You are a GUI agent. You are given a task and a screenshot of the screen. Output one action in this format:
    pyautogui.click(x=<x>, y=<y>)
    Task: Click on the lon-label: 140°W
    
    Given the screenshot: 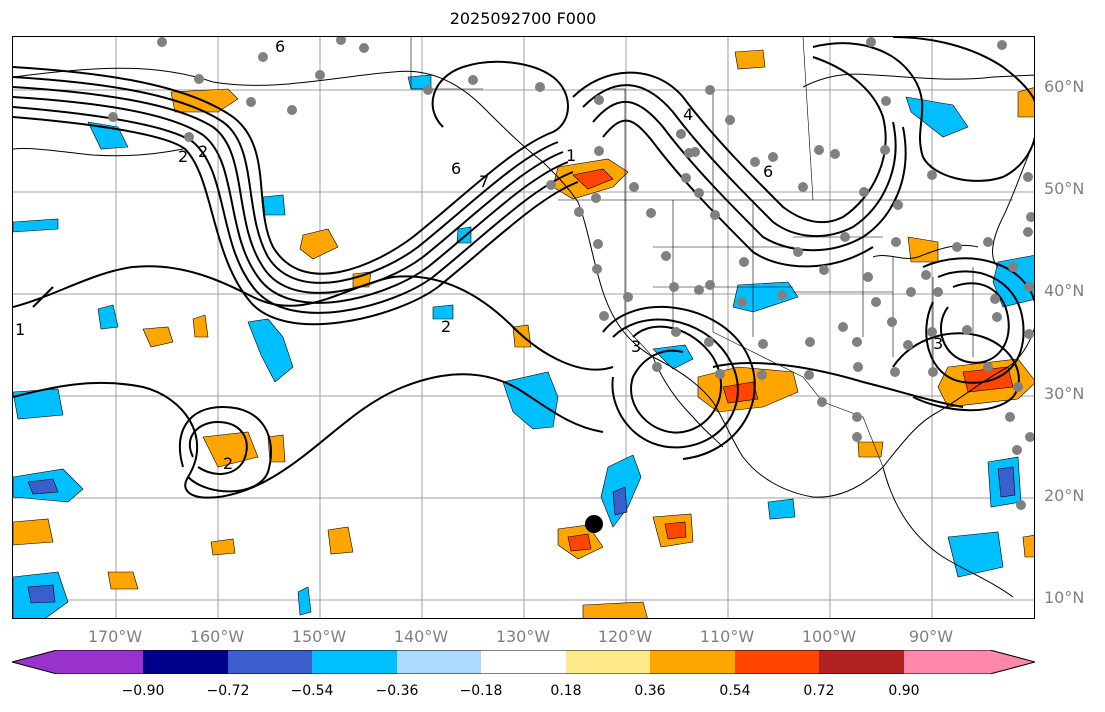 What is the action you would take?
    pyautogui.click(x=421, y=636)
    